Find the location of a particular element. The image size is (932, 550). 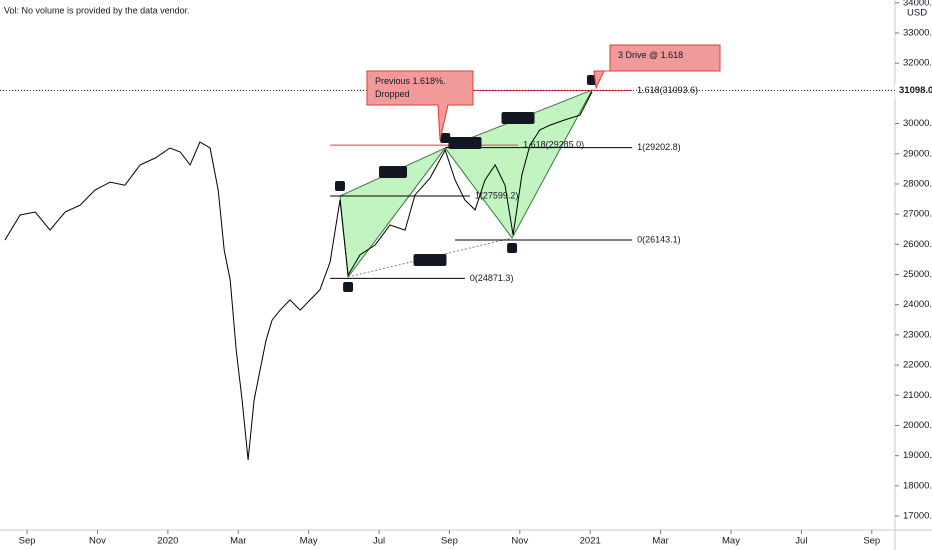

fib-label: 1(29202.8) is located at coordinates (659, 147).